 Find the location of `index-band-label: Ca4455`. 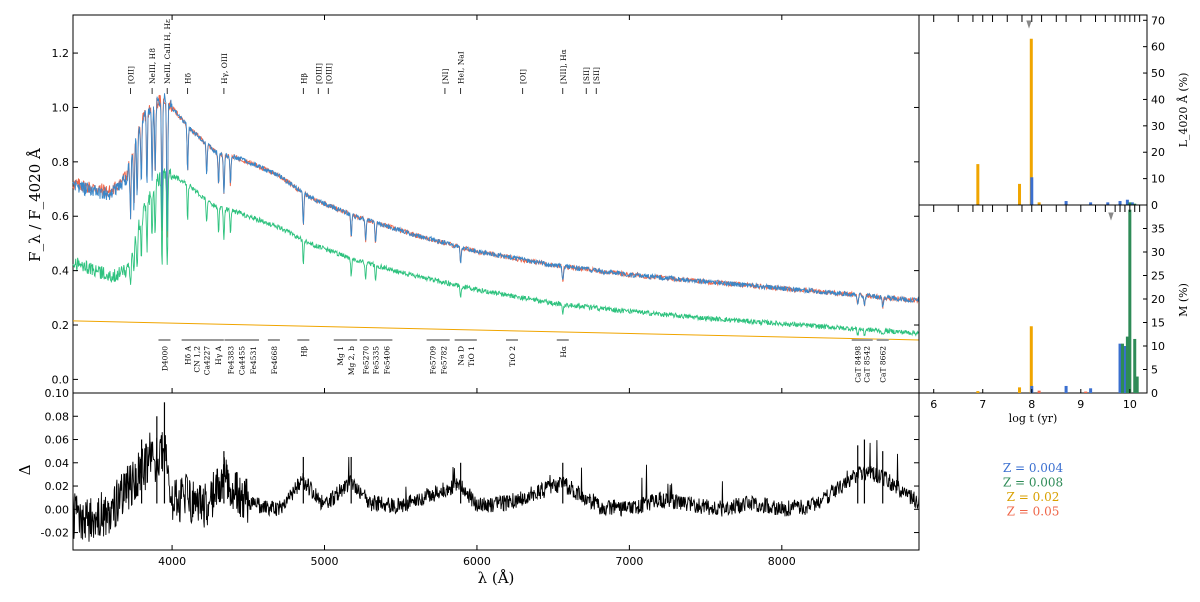

index-band-label: Ca4455 is located at coordinates (241, 361).